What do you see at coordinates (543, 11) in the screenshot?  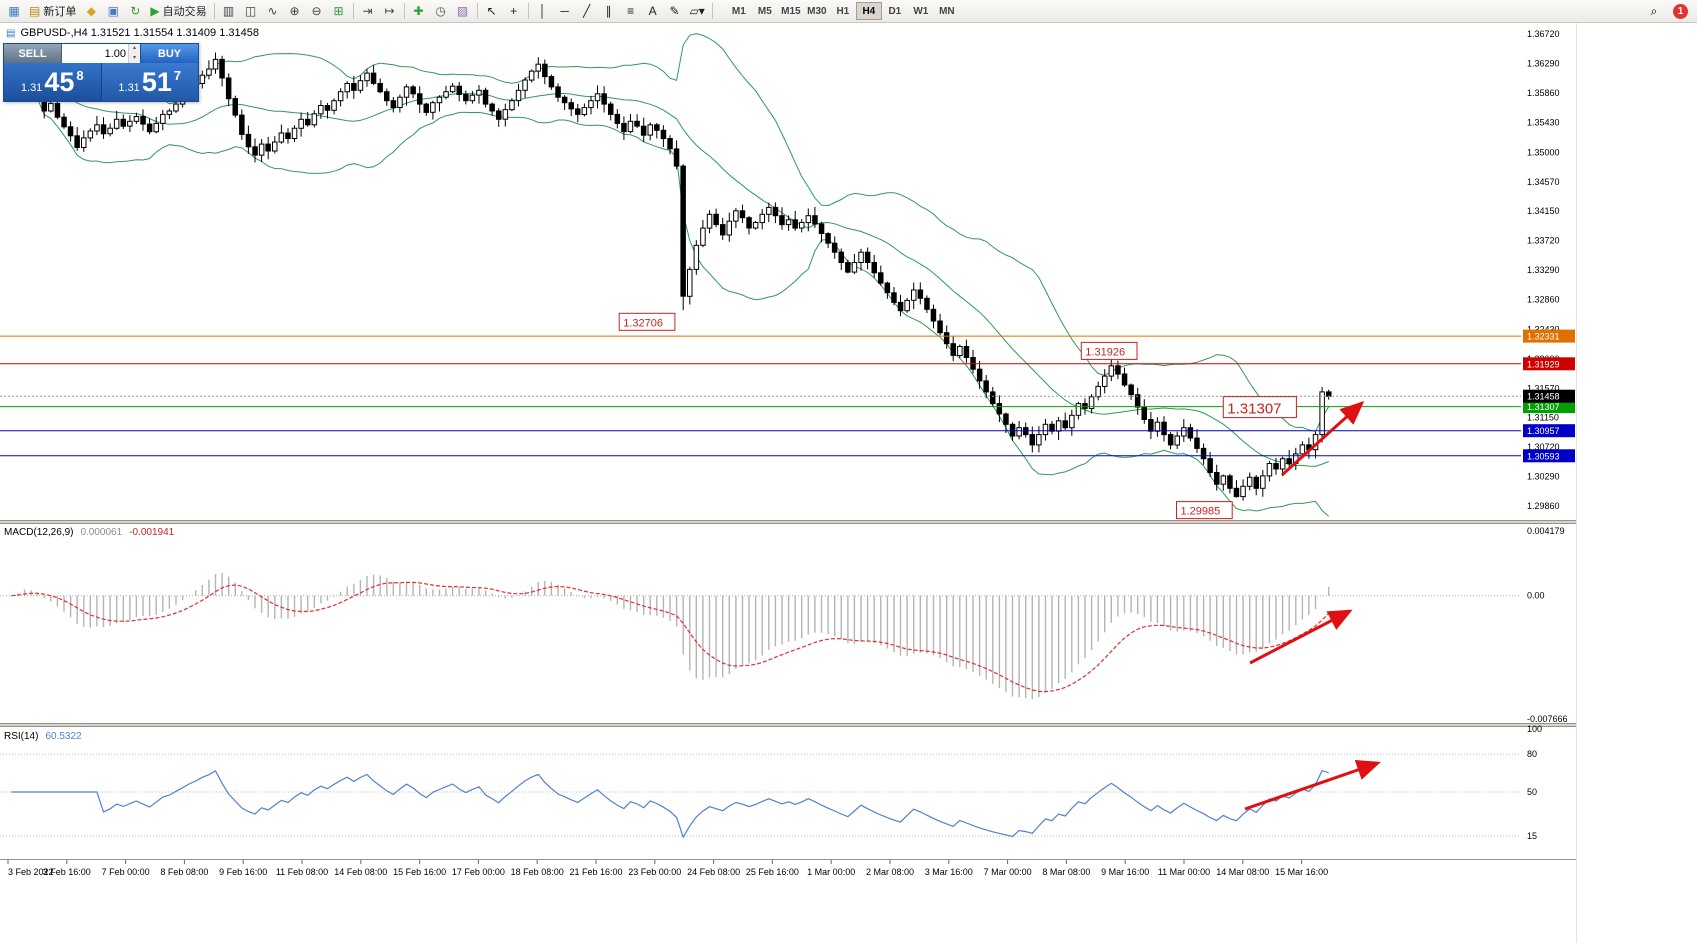 I see `vertical-line-icon: │` at bounding box center [543, 11].